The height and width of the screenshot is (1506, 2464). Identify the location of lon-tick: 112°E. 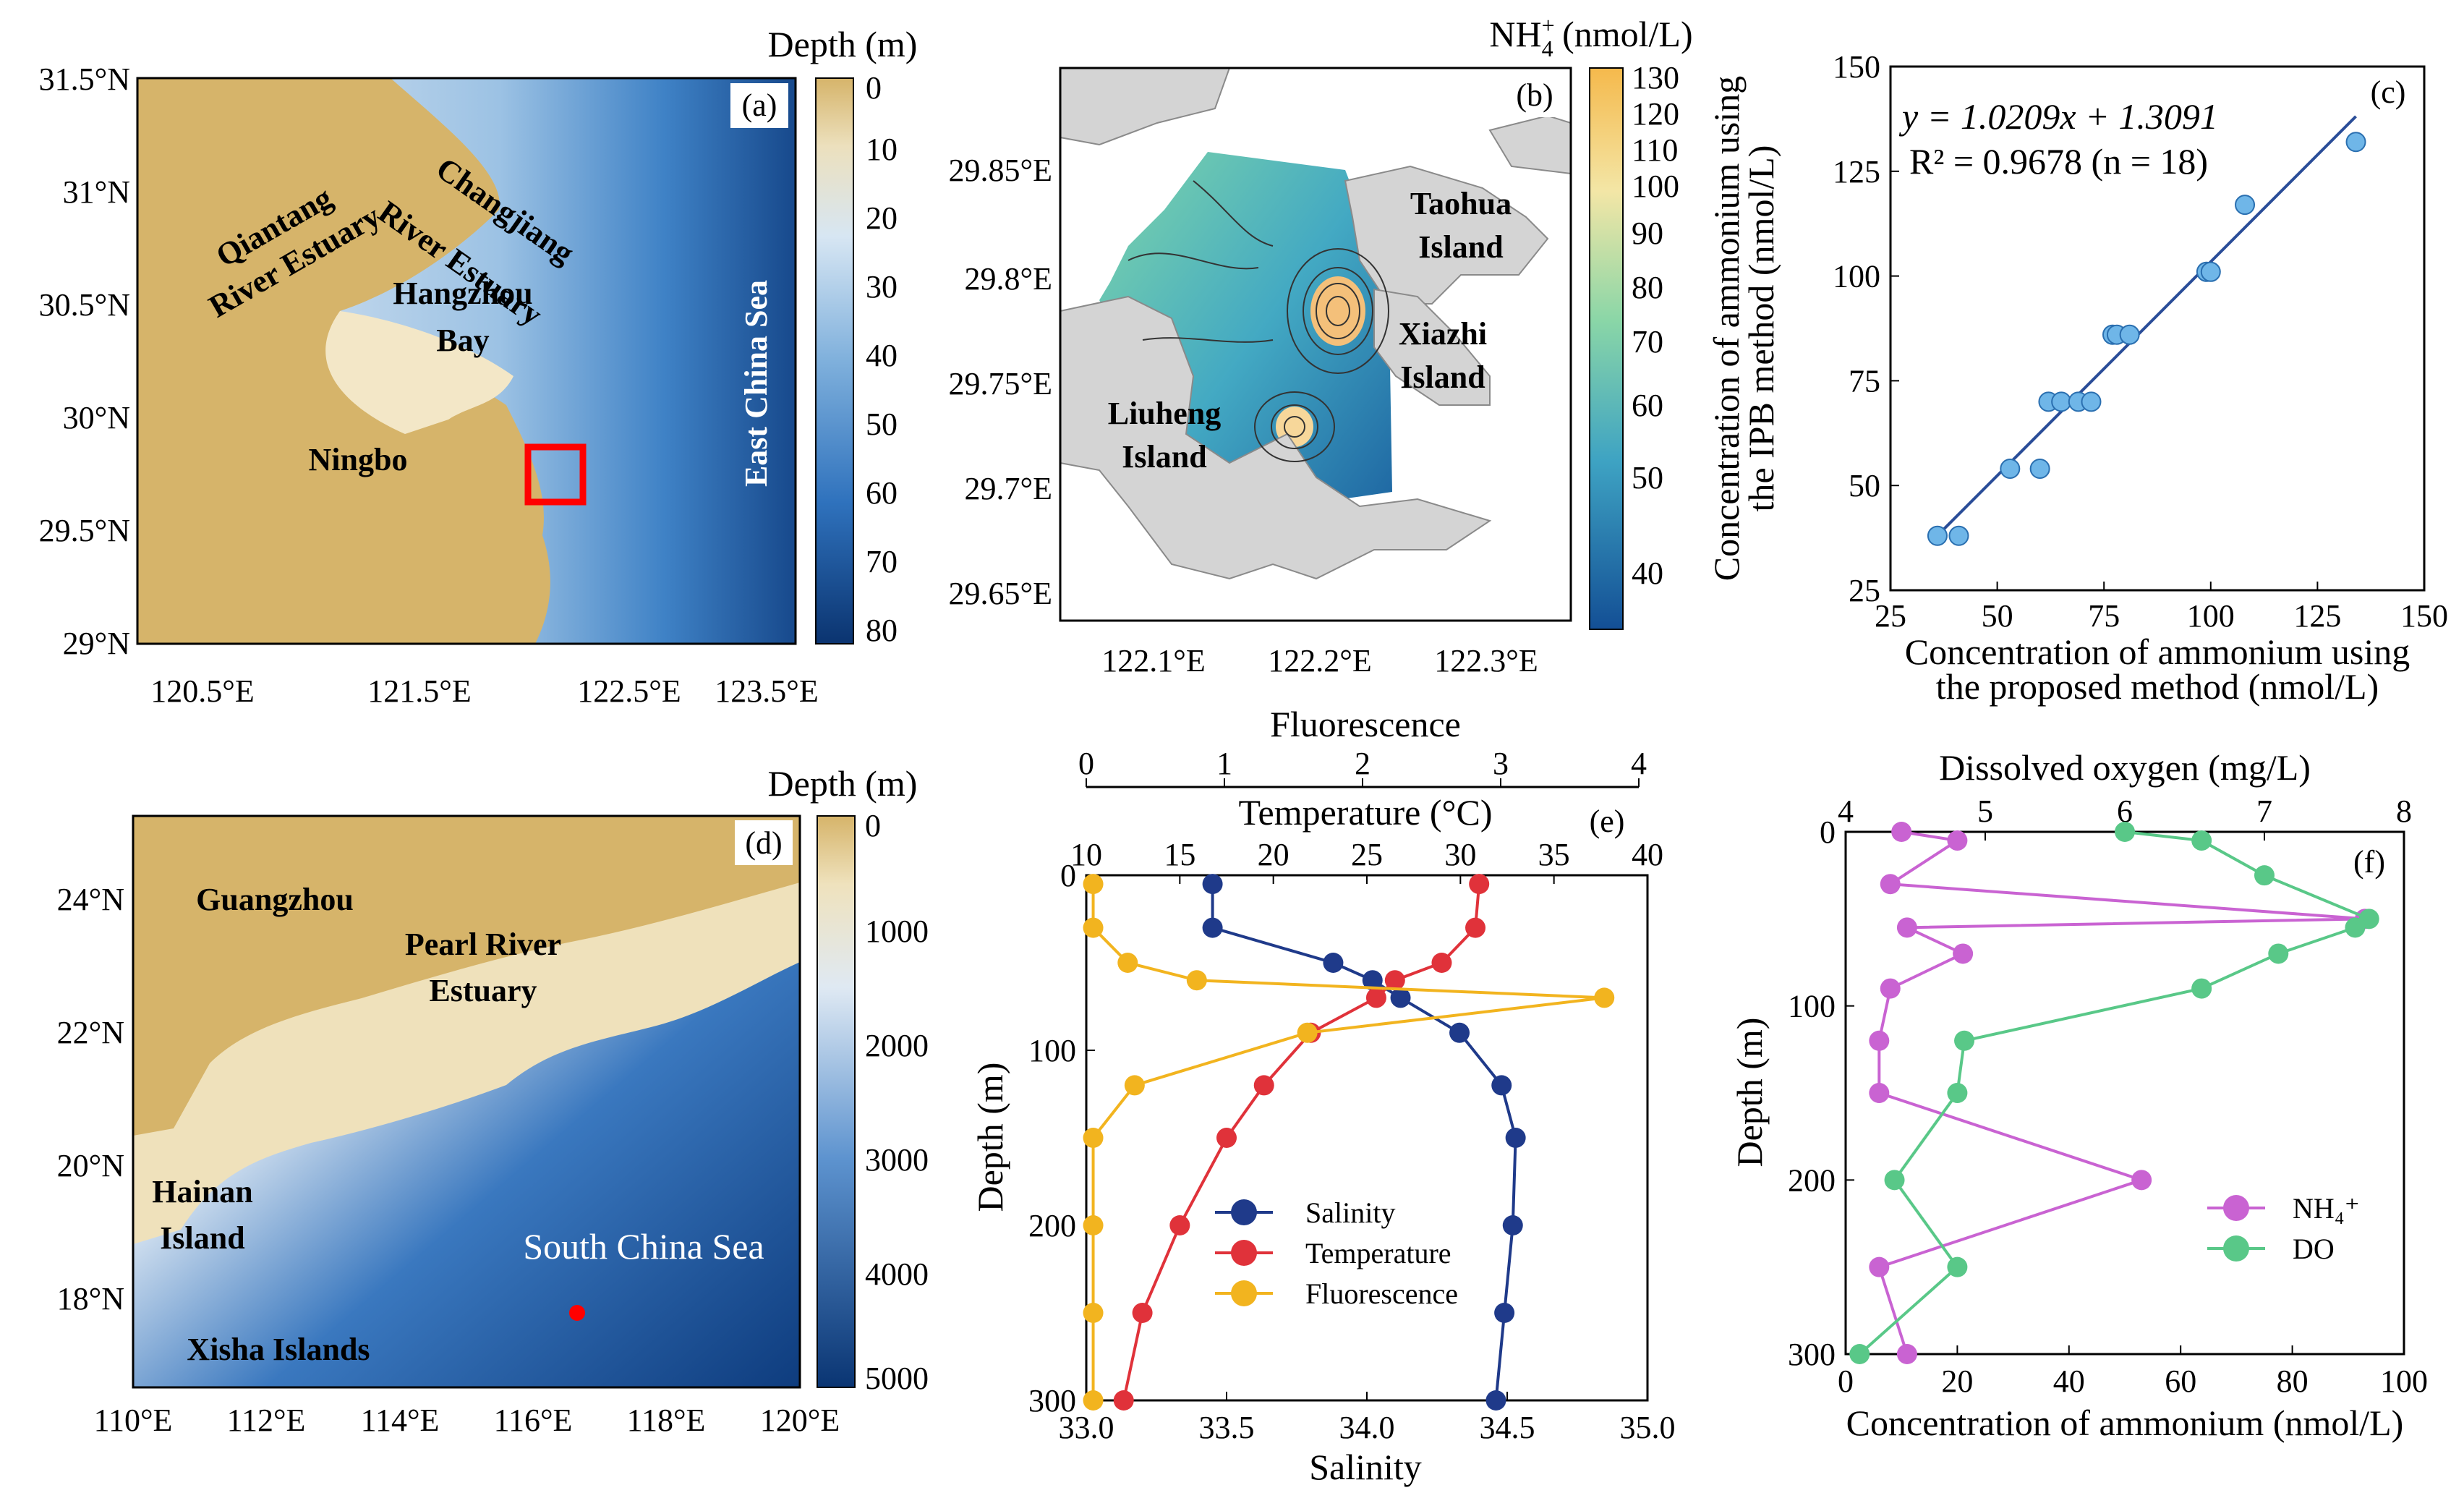
(266, 1421).